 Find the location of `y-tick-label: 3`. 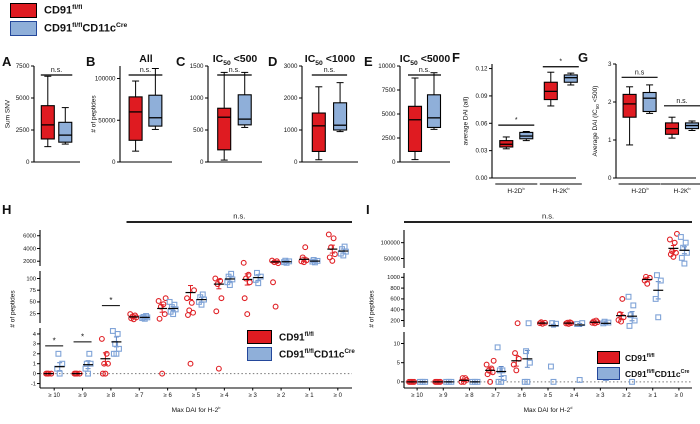

y-tick-label: 3 is located at coordinates (34, 345).